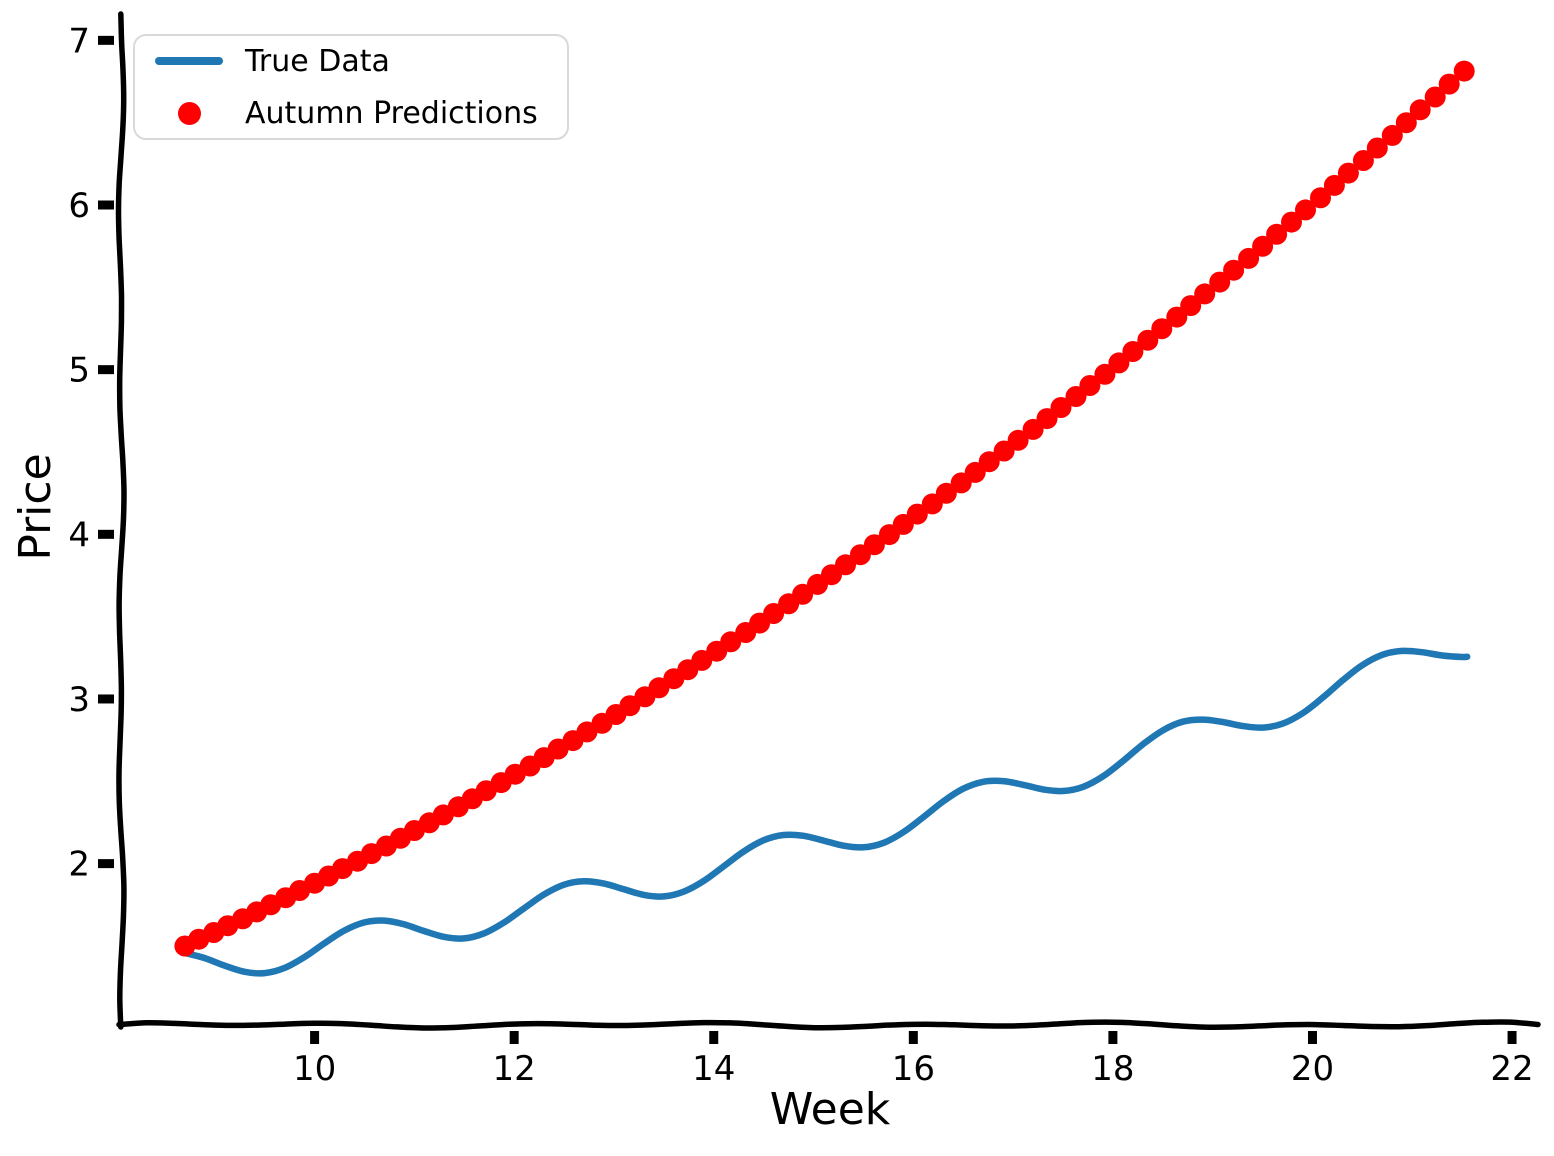  I want to click on x-axis-label: Week, so click(830, 1109).